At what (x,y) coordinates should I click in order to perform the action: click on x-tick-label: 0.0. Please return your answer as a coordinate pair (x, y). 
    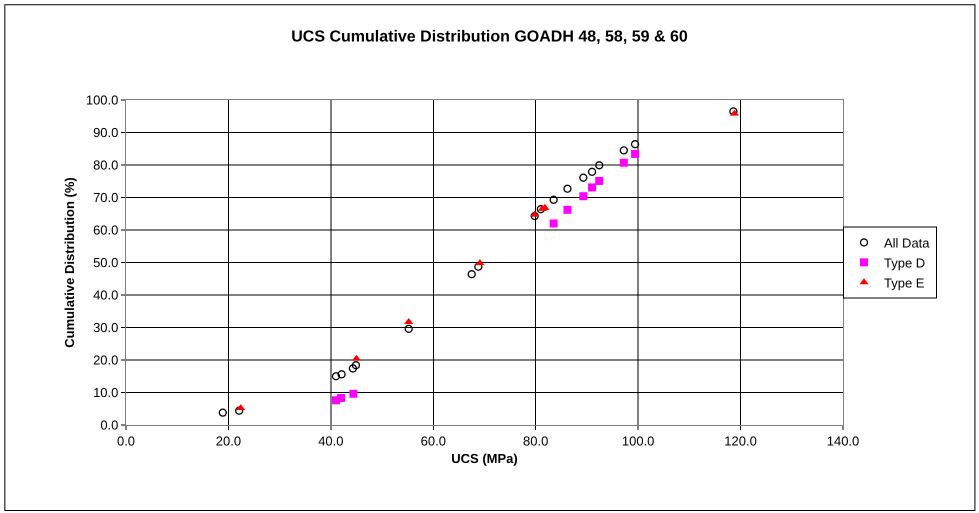
    Looking at the image, I should click on (126, 441).